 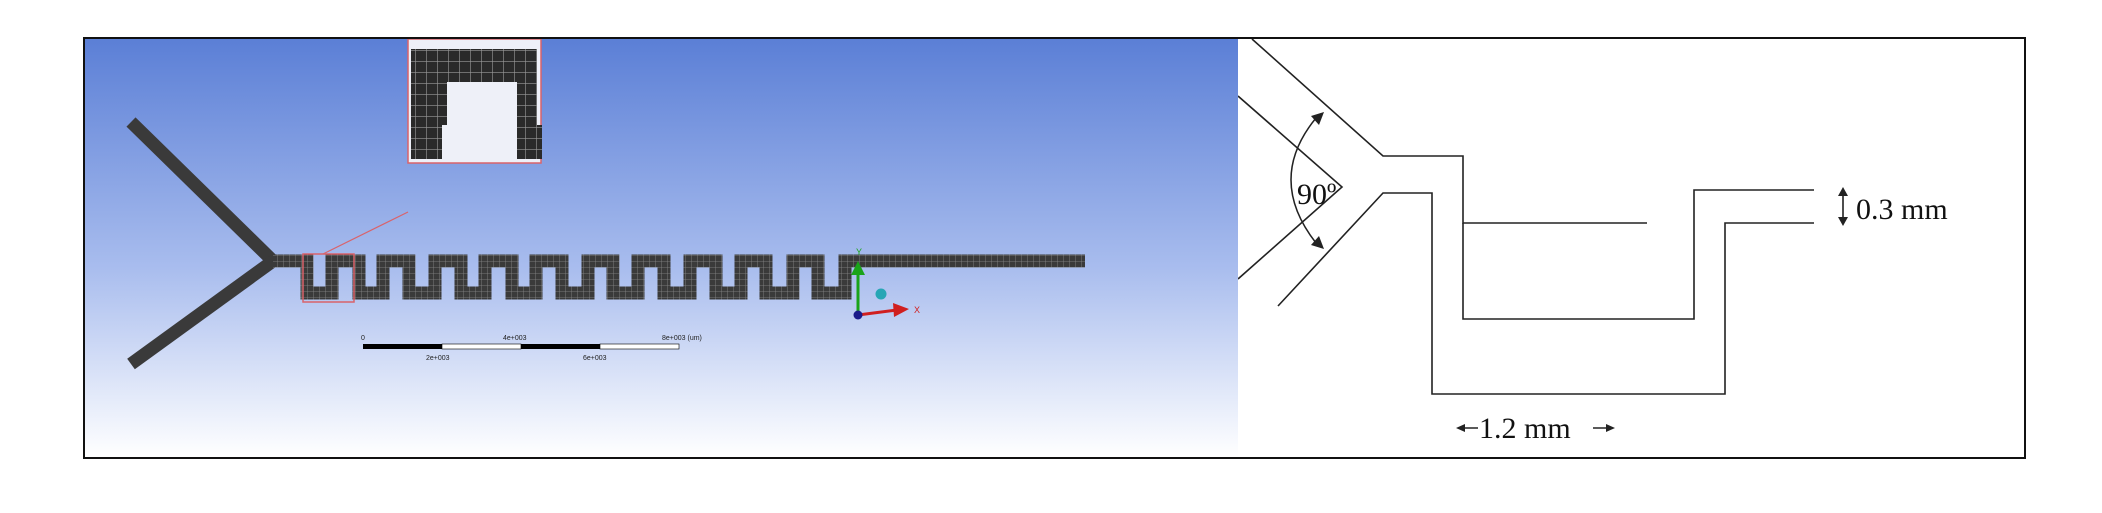 I want to click on angle-arrowhead-top-icon, so click(x=1317, y=118).